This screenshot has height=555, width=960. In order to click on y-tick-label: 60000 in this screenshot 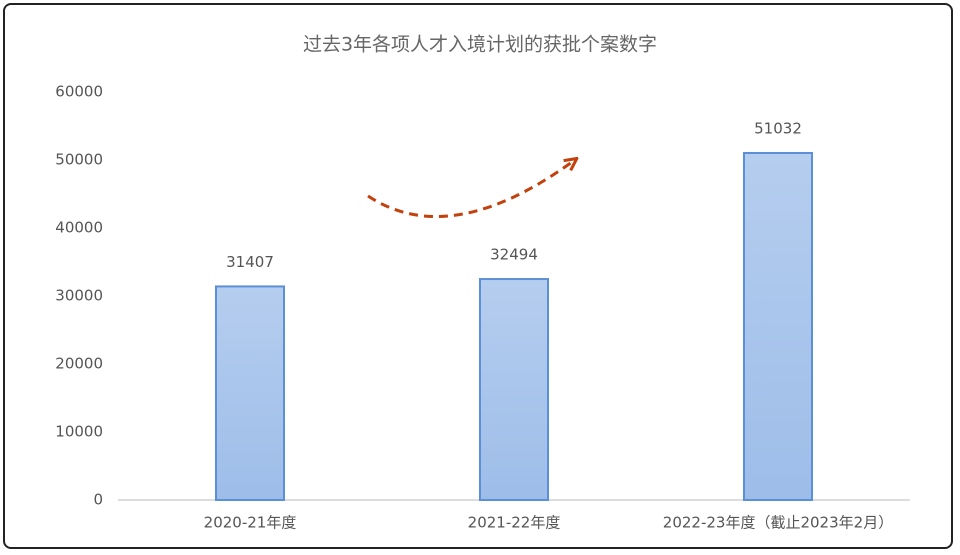, I will do `click(79, 92)`.